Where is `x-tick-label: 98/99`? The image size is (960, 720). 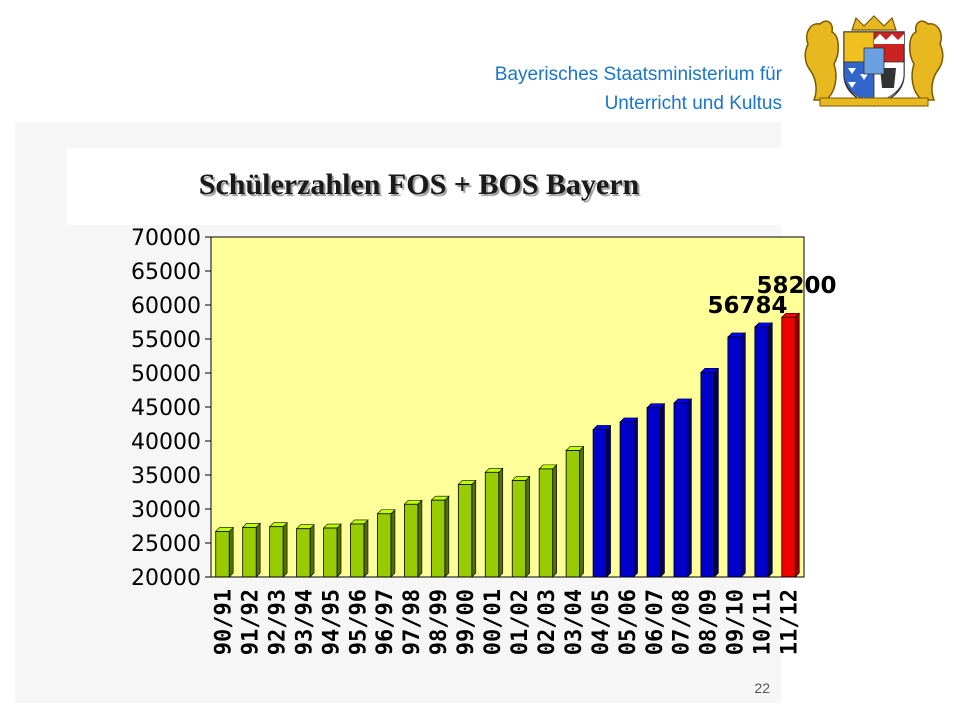
x-tick-label: 98/99 is located at coordinates (439, 622).